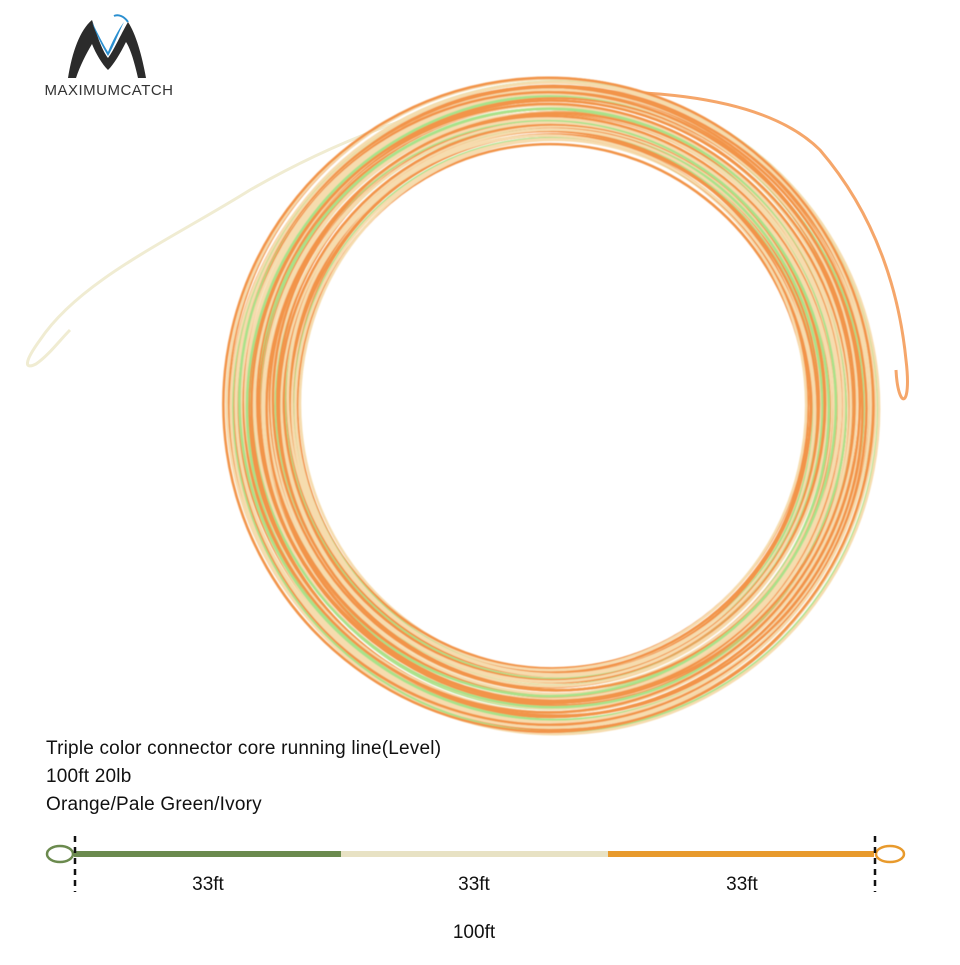 Image resolution: width=960 pixels, height=965 pixels. What do you see at coordinates (741, 854) in the screenshot?
I see `segment-3-bar` at bounding box center [741, 854].